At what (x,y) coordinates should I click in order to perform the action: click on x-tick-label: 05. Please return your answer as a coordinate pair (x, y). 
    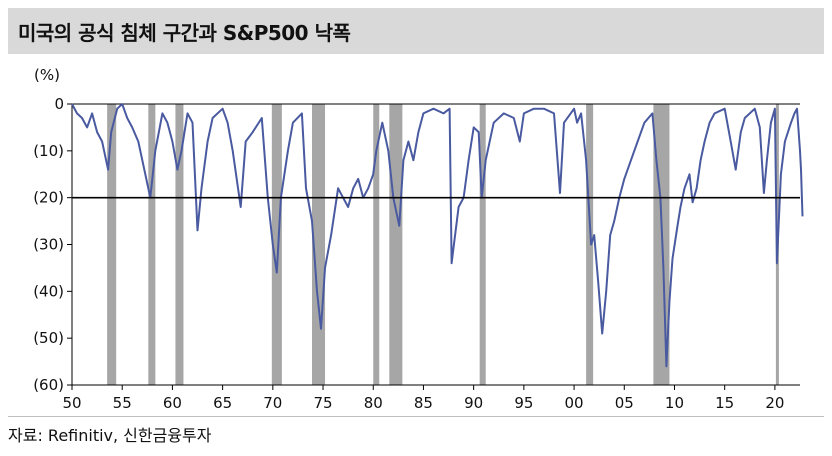
    Looking at the image, I should click on (624, 403).